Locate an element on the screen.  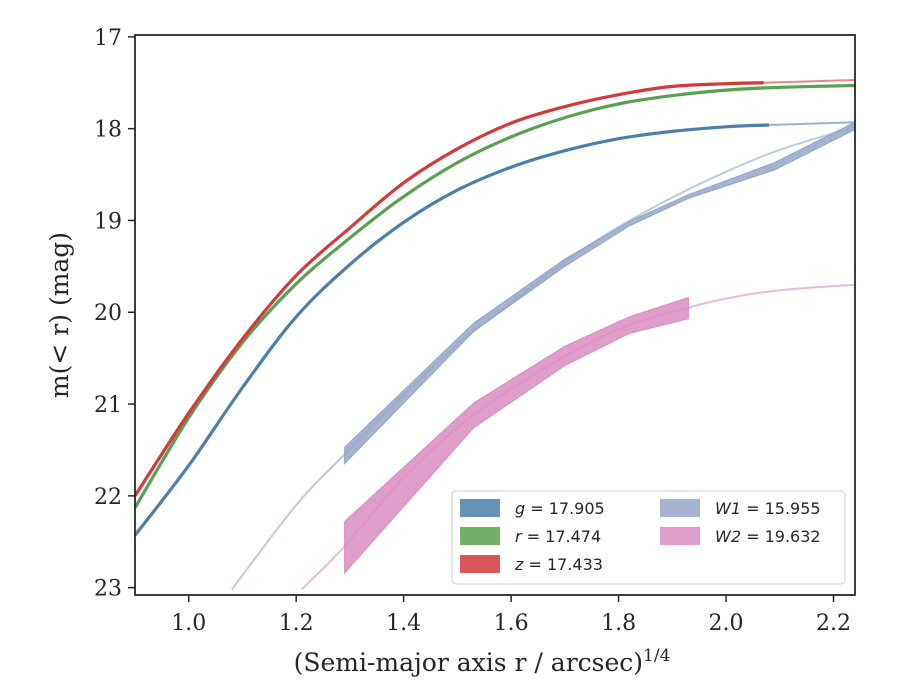
x-tick-label: 2.0 is located at coordinates (726, 623).